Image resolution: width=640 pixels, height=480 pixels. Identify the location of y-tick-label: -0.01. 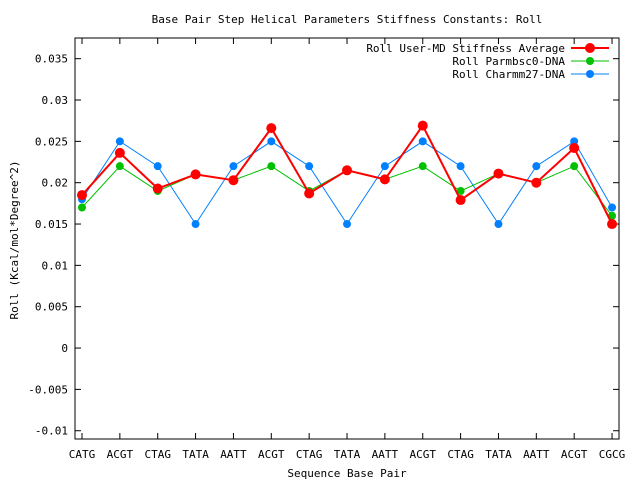
(51, 431).